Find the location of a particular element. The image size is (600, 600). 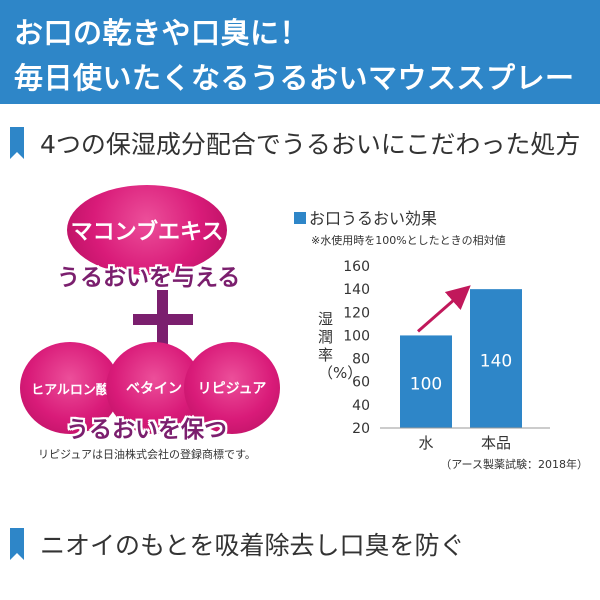

increase-arrow is located at coordinates (444, 309).